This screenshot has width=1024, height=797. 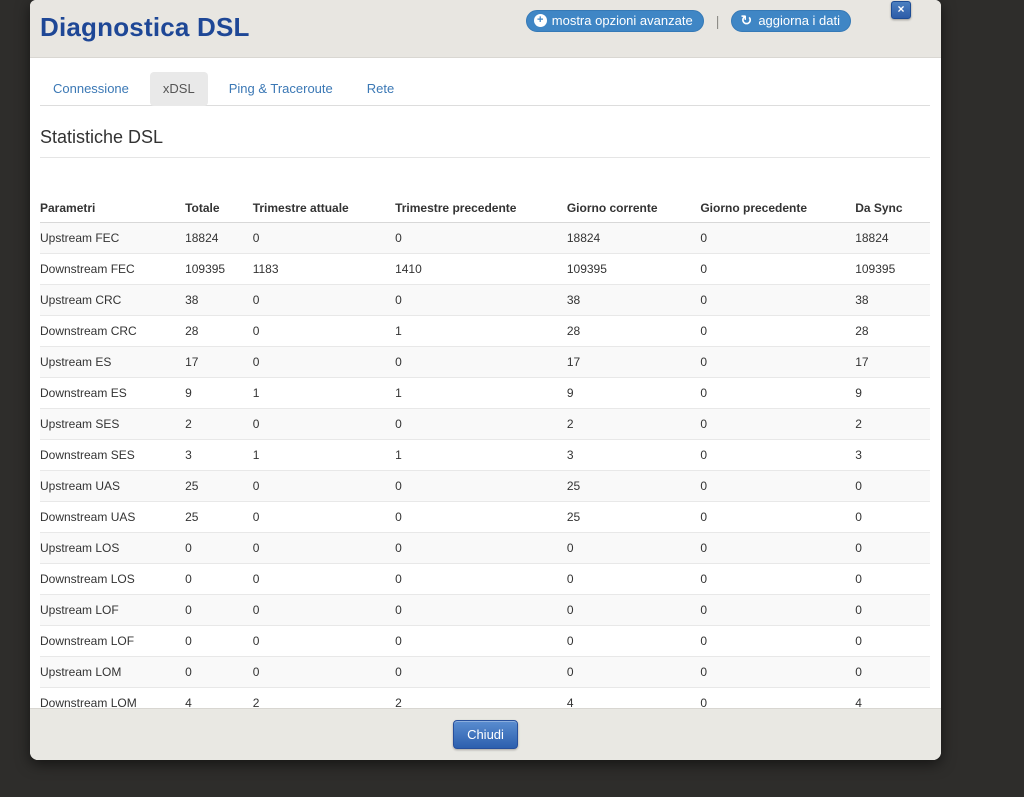 I want to click on table-row: Upstream UAS 25 0 0 25 0 0, so click(x=485, y=486).